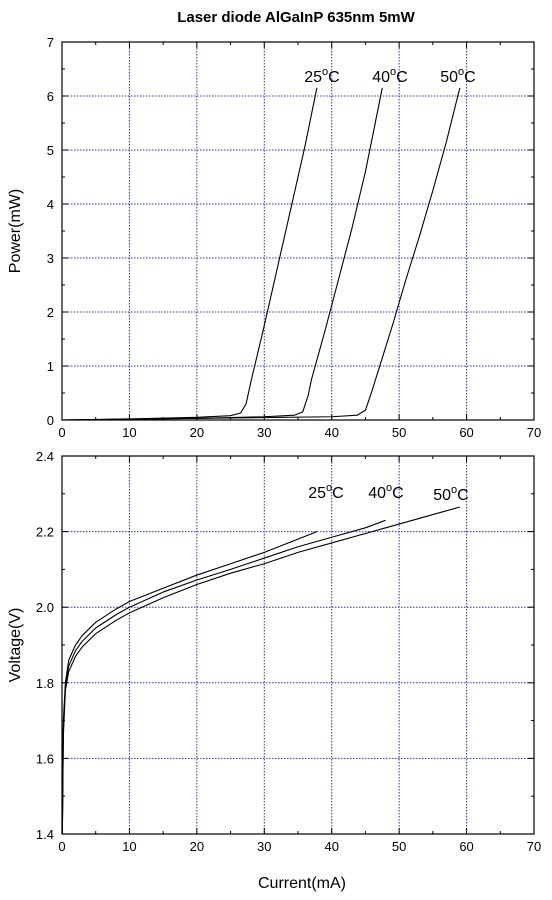 This screenshot has width=552, height=900. I want to click on y-tick-label: 2, so click(50, 312).